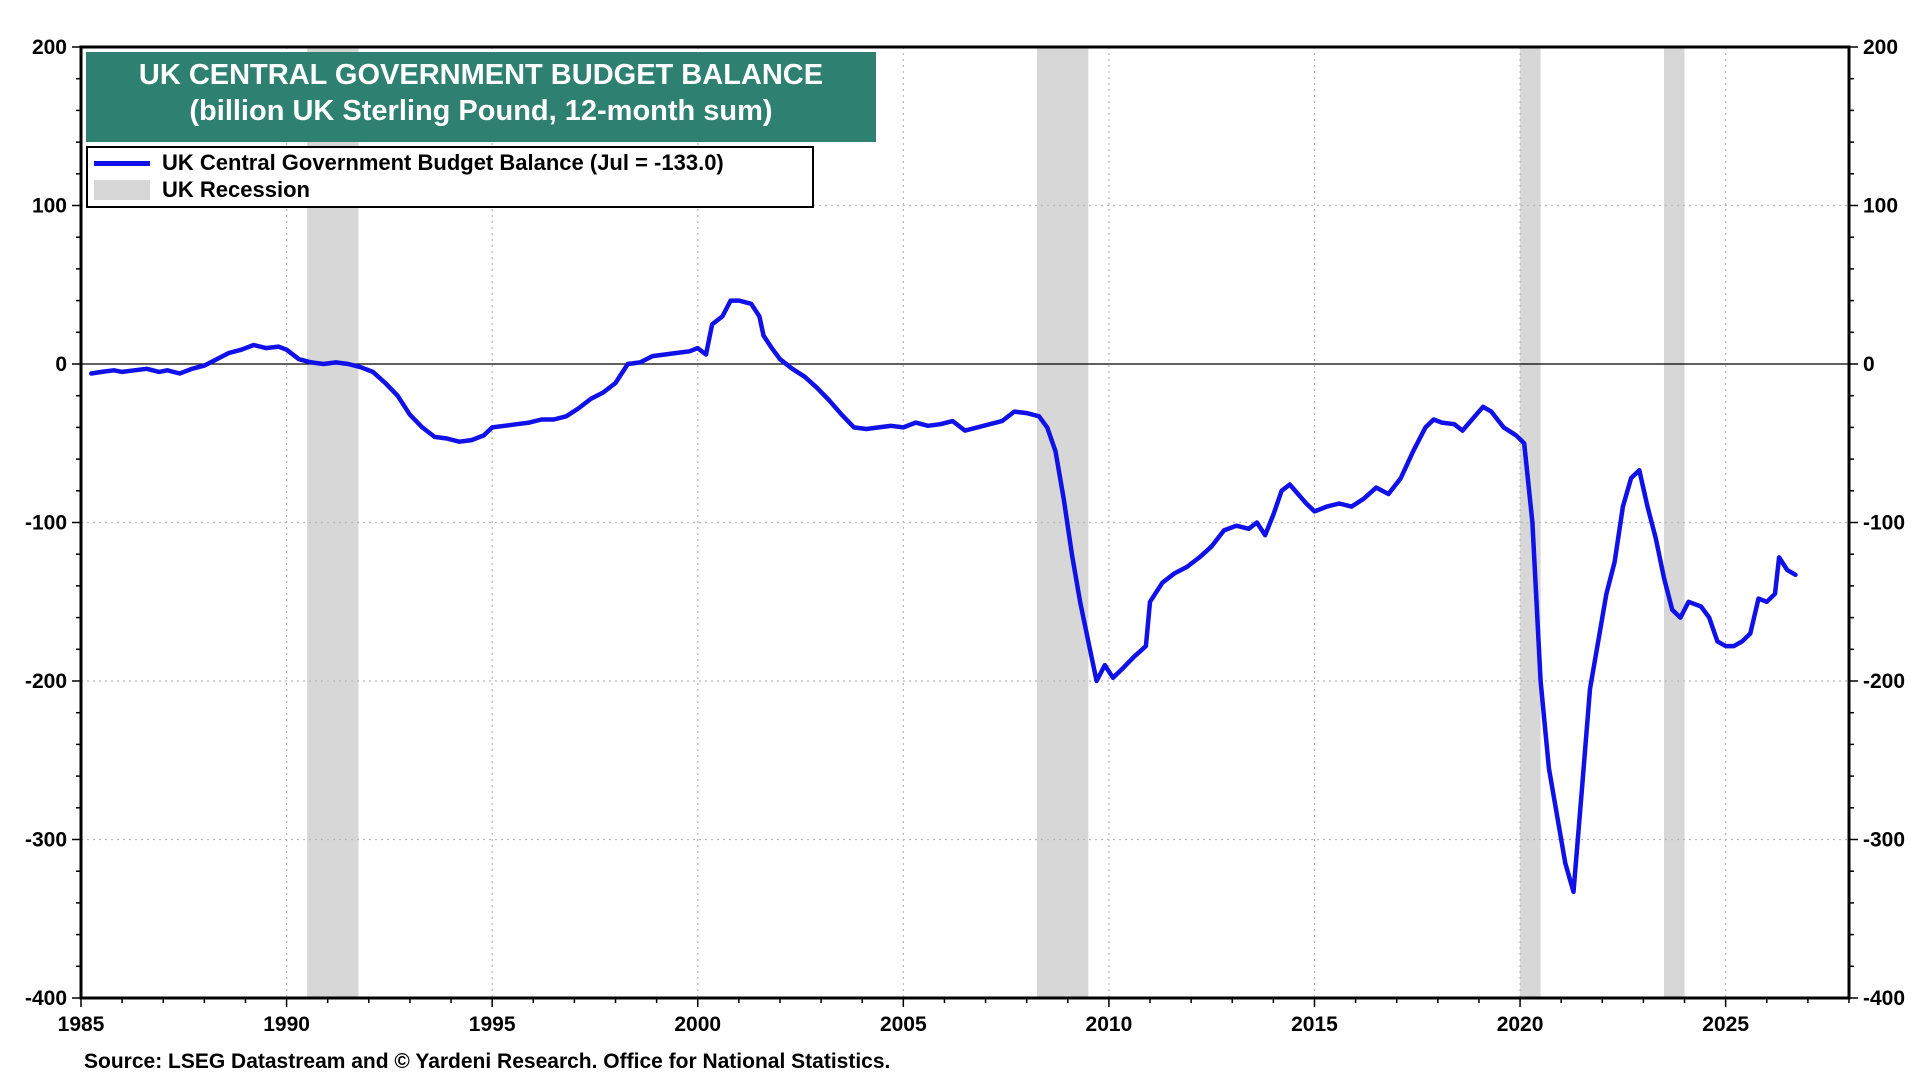 The image size is (1920, 1080). What do you see at coordinates (1725, 1024) in the screenshot?
I see `x-tick-label: 2025` at bounding box center [1725, 1024].